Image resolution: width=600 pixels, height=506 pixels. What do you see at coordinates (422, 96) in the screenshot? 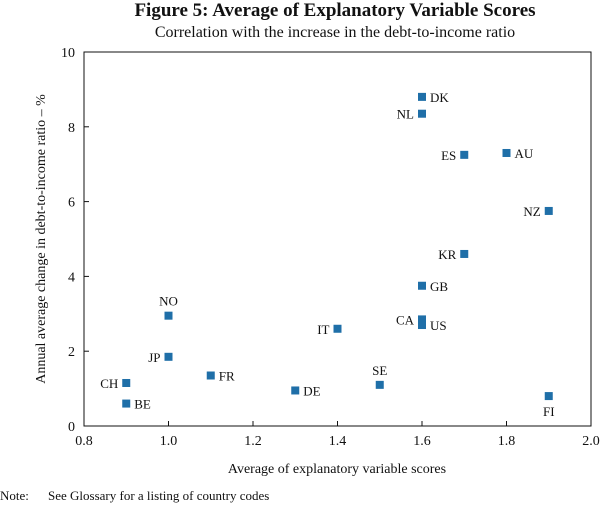
I see `data-point-dk` at bounding box center [422, 96].